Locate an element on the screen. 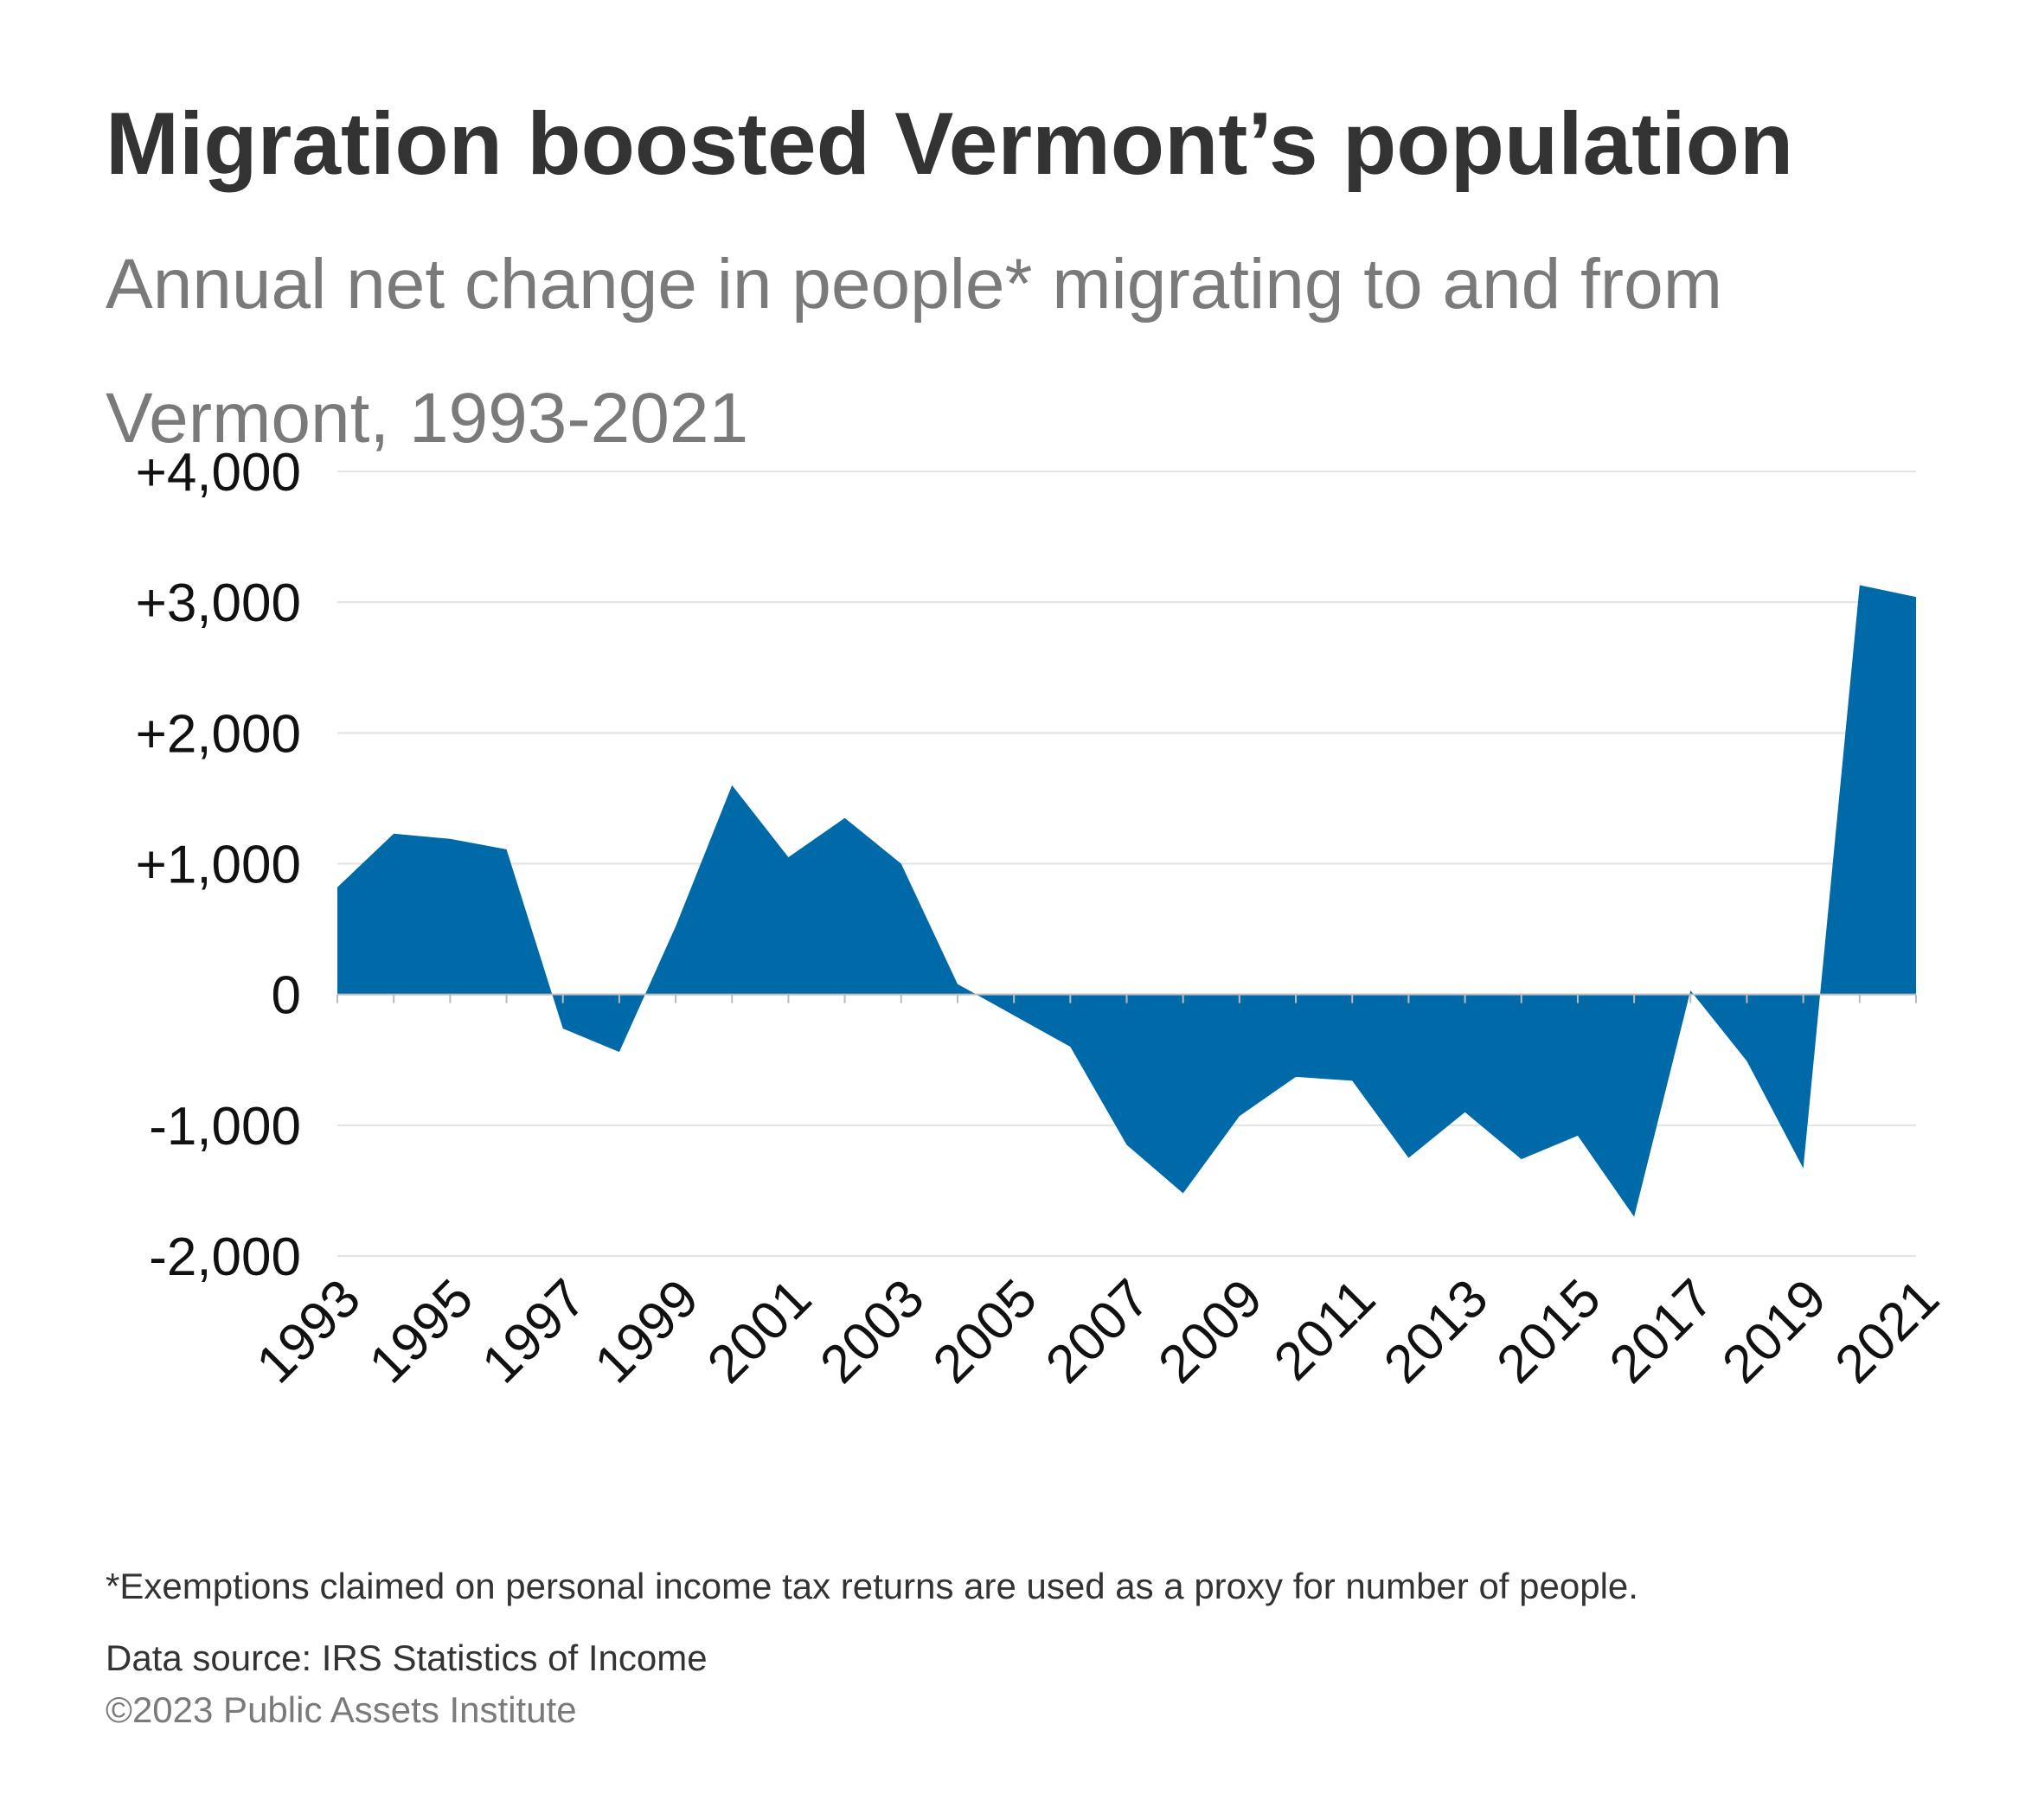 This screenshot has width=2038, height=1820. x-tick-label: 1995 is located at coordinates (421, 1331).